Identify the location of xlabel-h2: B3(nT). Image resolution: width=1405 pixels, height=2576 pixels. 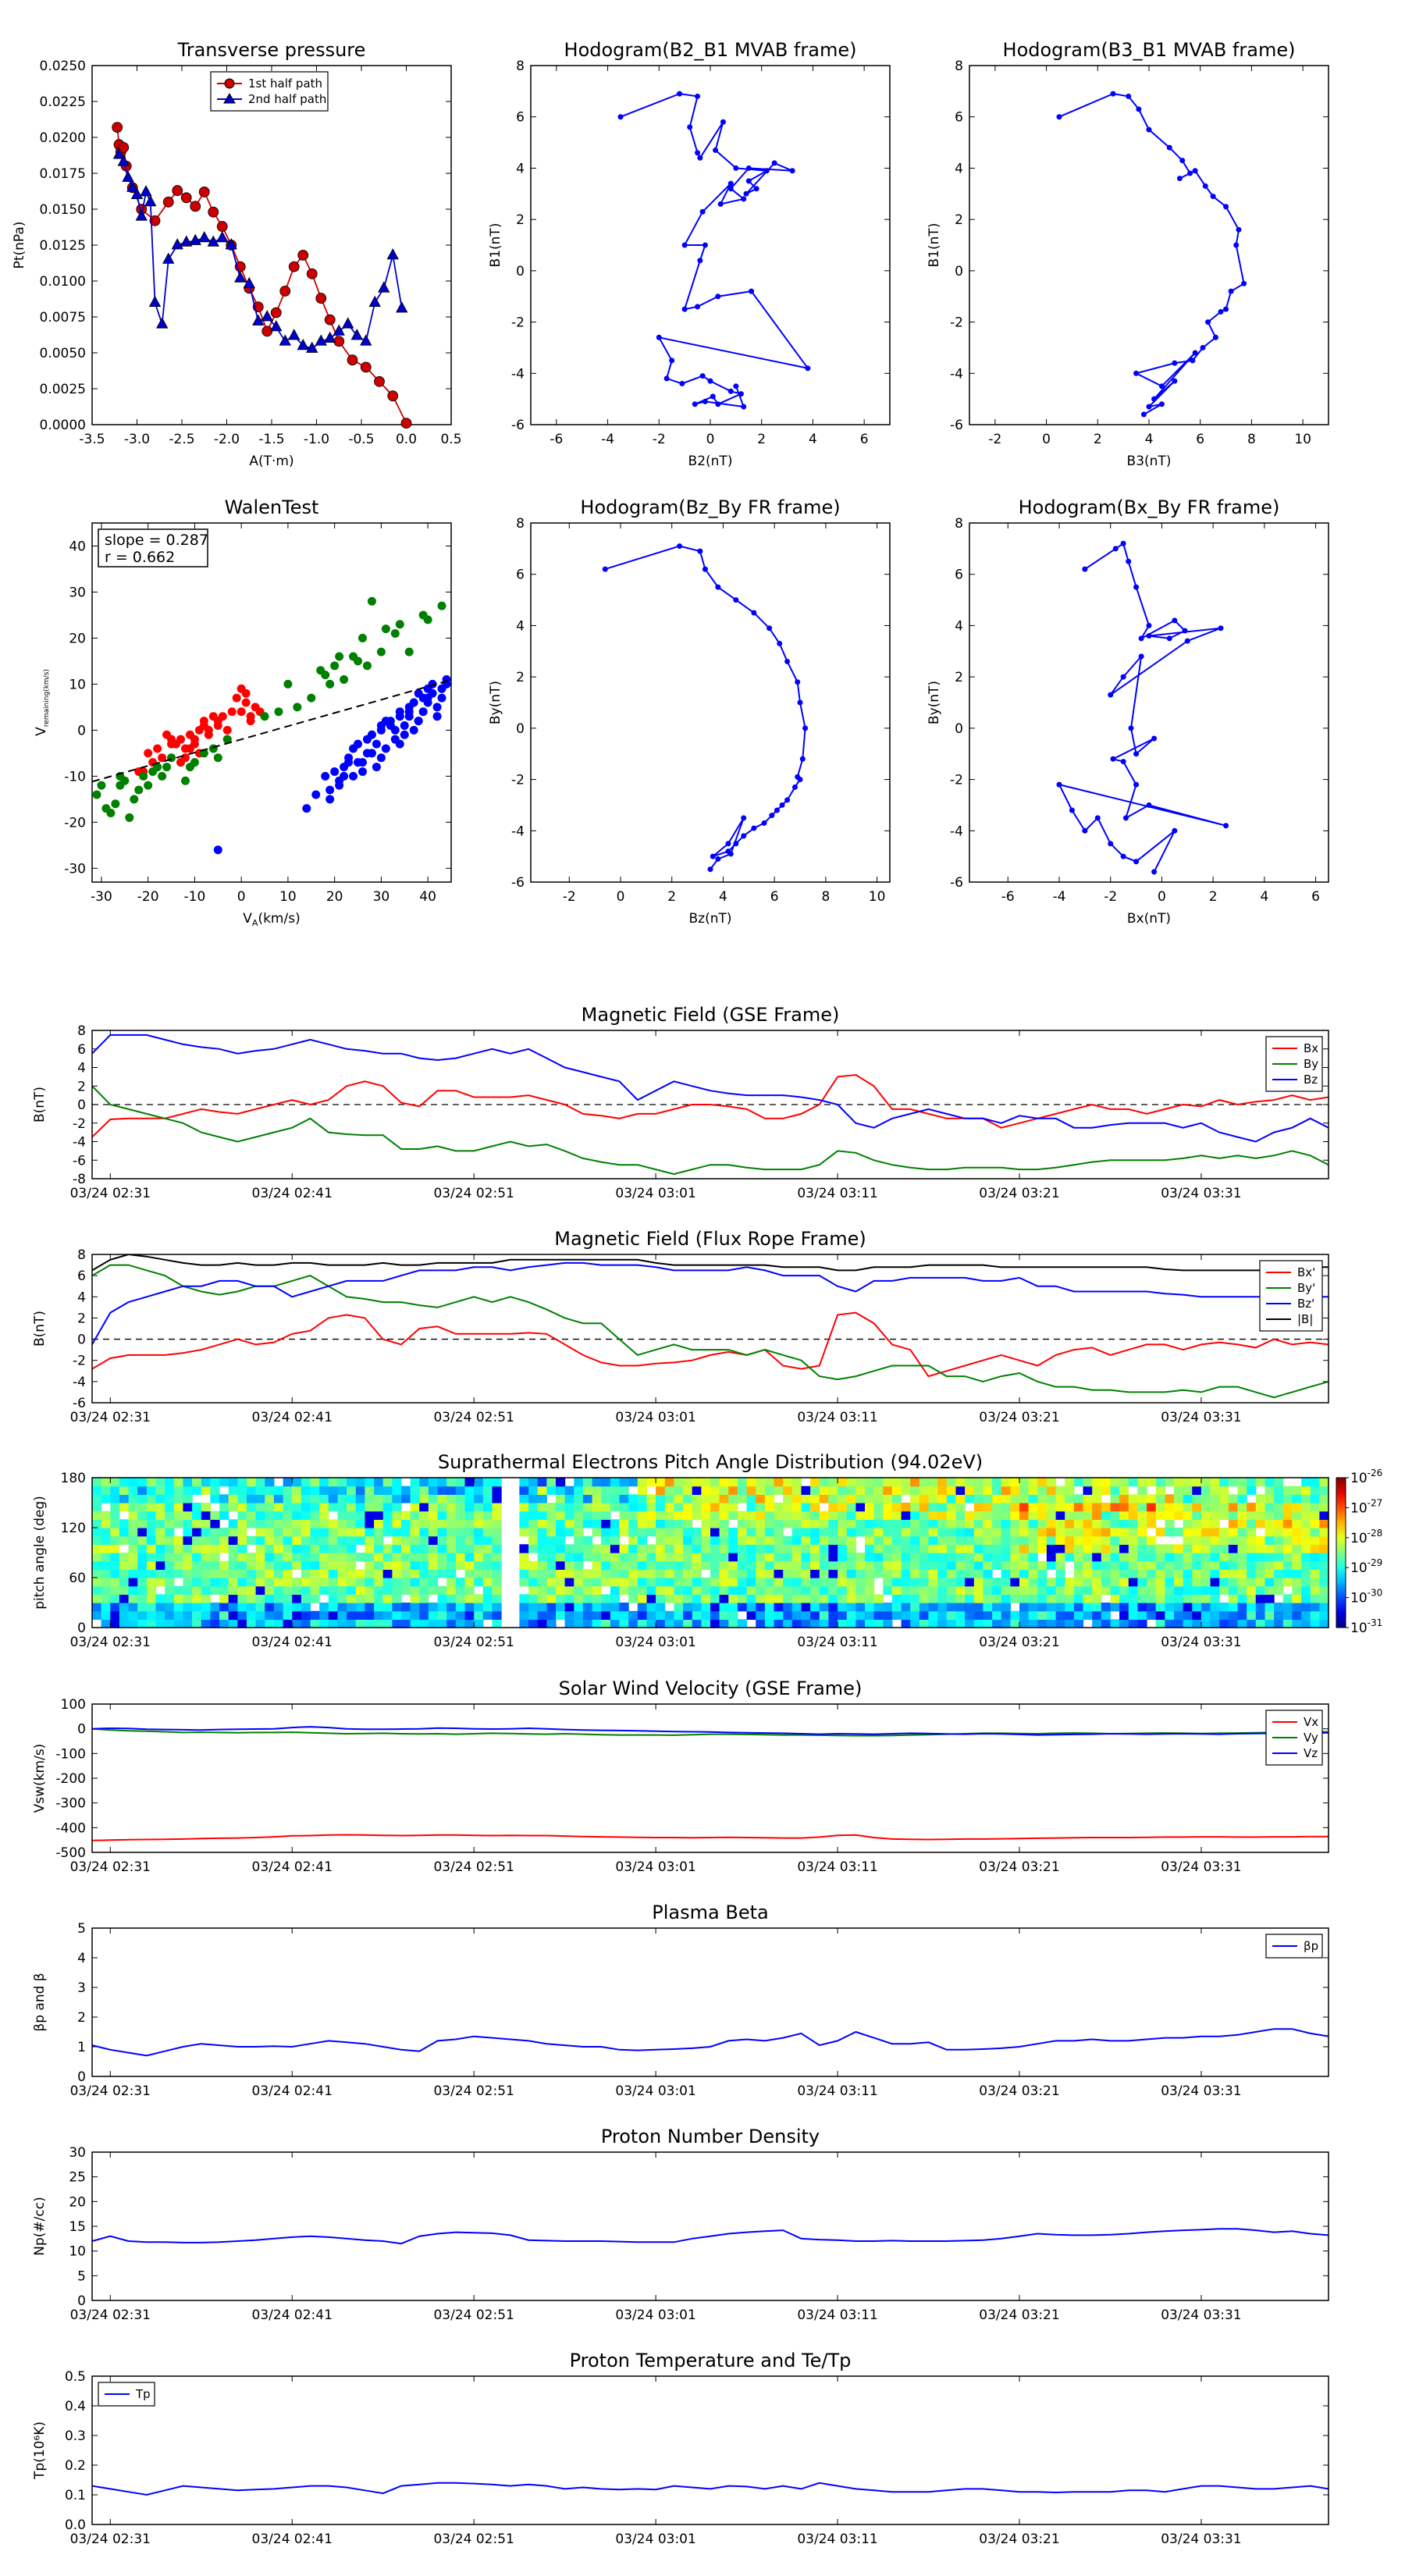
(1150, 461).